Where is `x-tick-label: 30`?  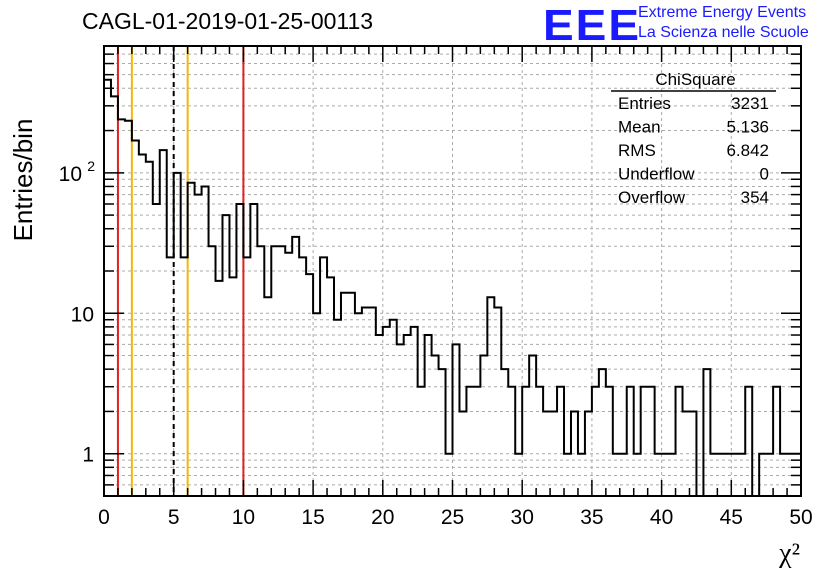
x-tick-label: 30 is located at coordinates (522, 517).